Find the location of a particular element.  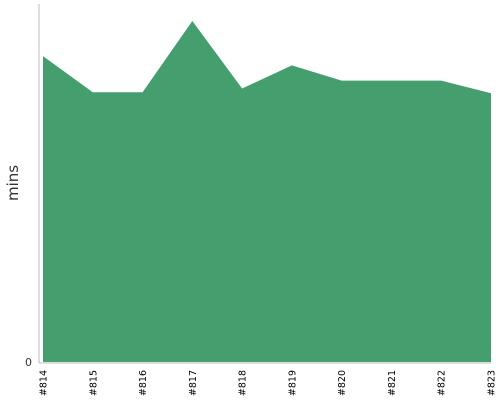

x-tick-label: #822 is located at coordinates (442, 383).